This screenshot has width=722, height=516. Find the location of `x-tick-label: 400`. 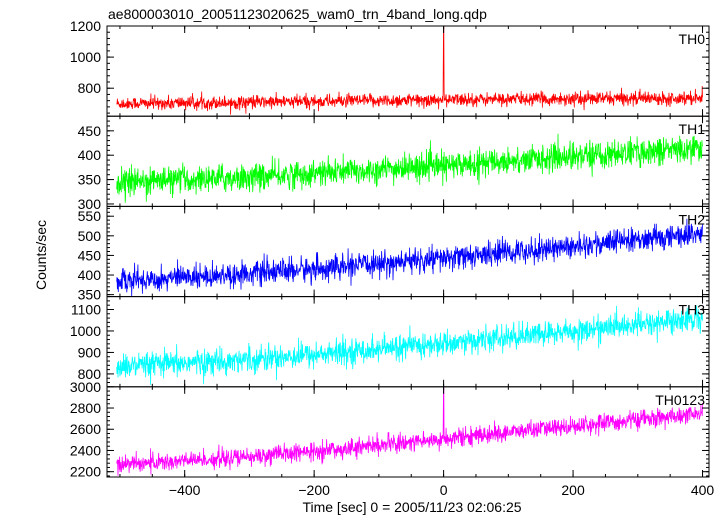

x-tick-label: 400 is located at coordinates (703, 490).